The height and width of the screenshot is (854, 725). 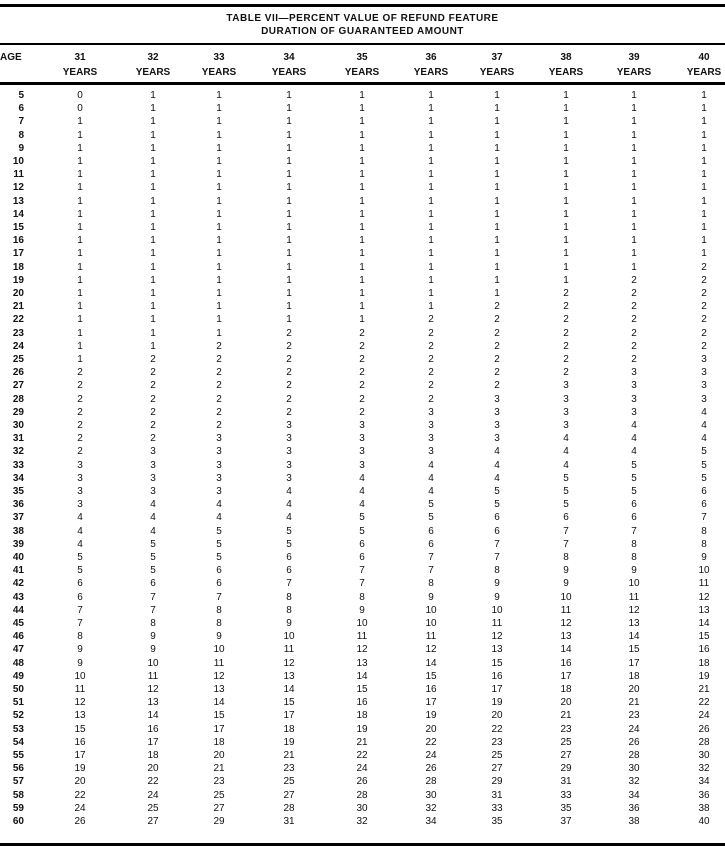 What do you see at coordinates (18, 320) in the screenshot?
I see `age-cell: 22` at bounding box center [18, 320].